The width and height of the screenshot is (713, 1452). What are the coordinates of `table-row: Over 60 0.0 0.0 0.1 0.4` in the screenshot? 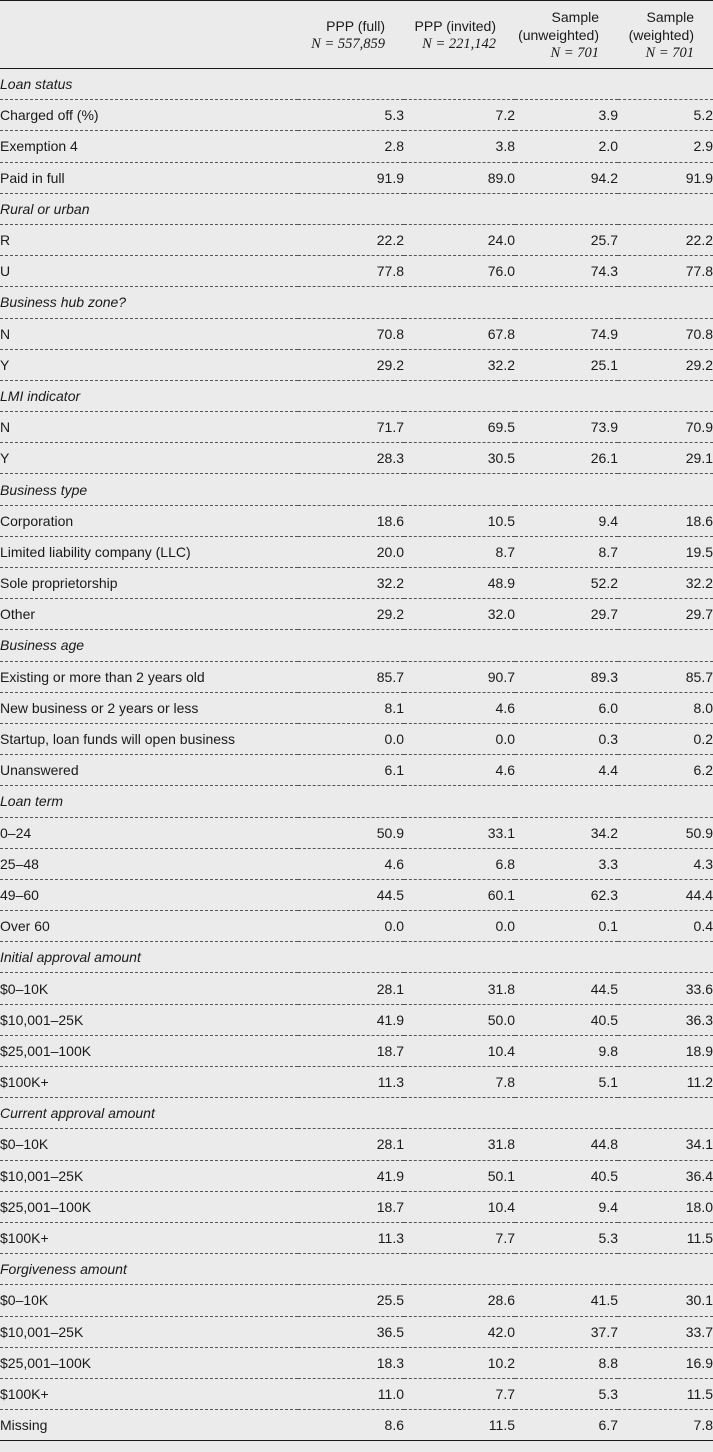 It's located at (356, 926).